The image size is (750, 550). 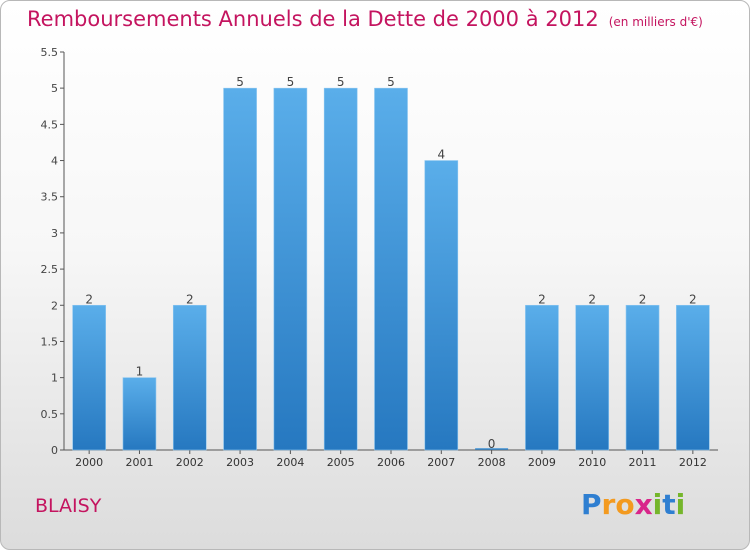 I want to click on y-tick-label: 1, so click(x=54, y=378).